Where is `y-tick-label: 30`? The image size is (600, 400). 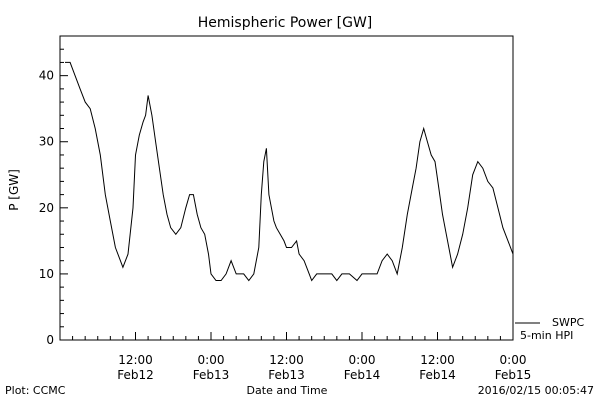 y-tick-label: 30 is located at coordinates (46, 142).